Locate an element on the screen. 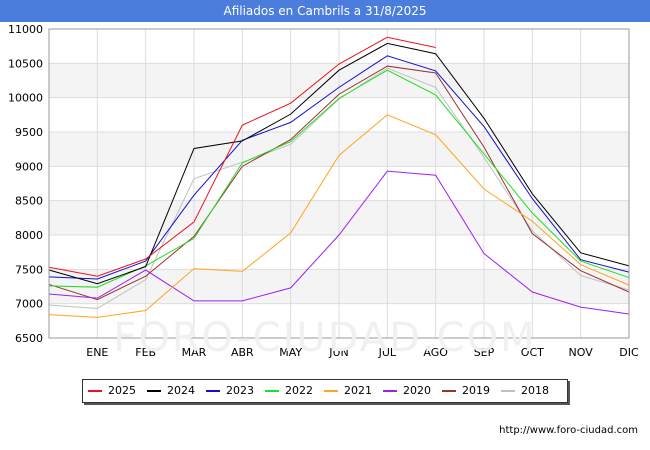  legend-label: 2021 is located at coordinates (358, 390).